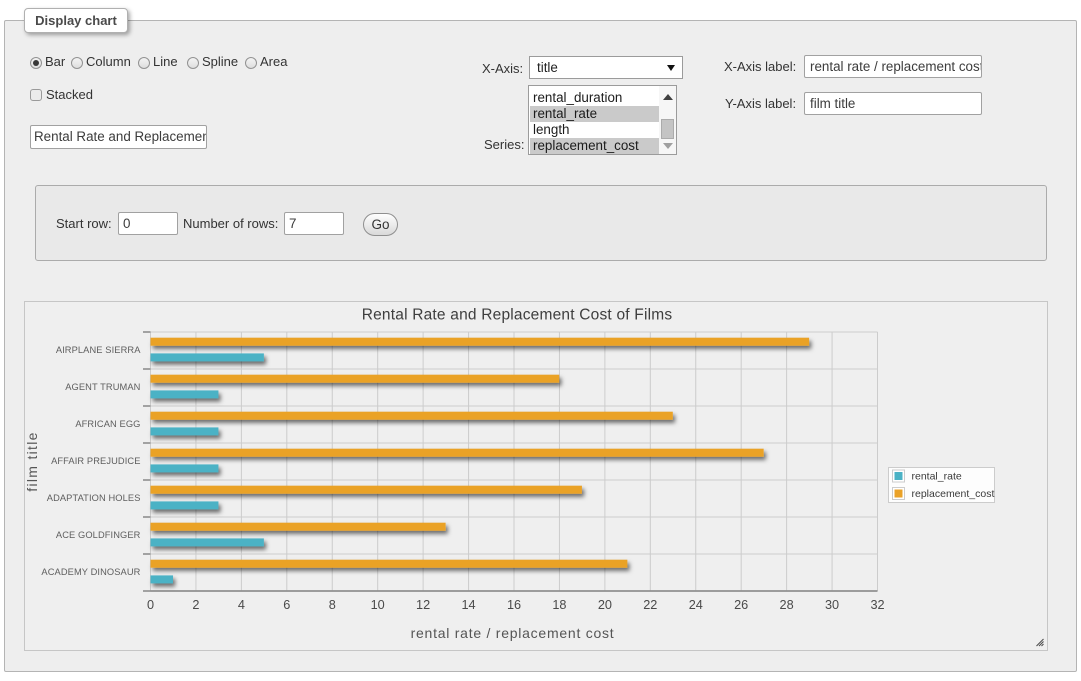  Describe the element at coordinates (559, 605) in the screenshot. I see `svg-text: 18` at that location.